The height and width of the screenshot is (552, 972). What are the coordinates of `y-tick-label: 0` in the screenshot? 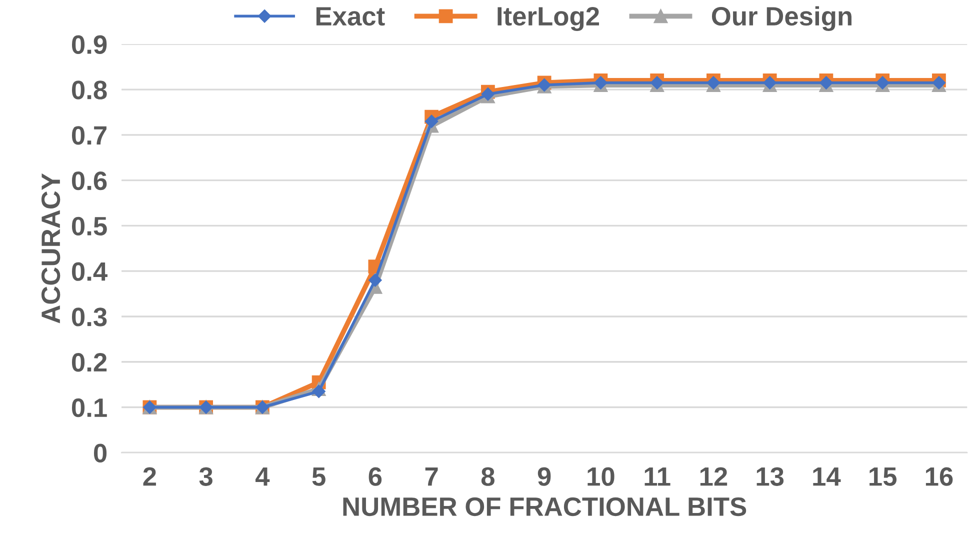 It's located at (100, 453).